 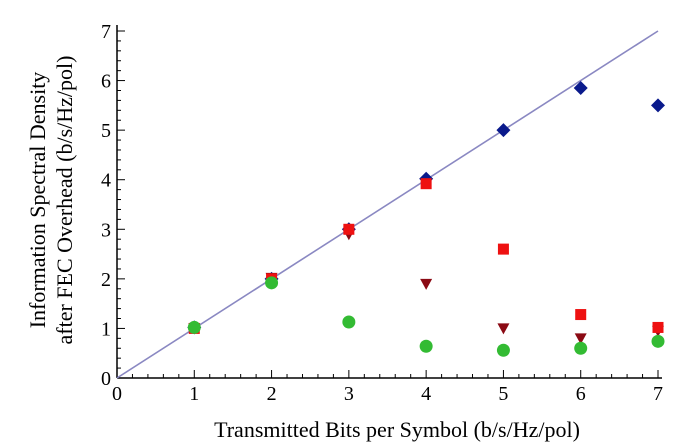 I want to click on x-tick-label: 5, so click(x=503, y=394).